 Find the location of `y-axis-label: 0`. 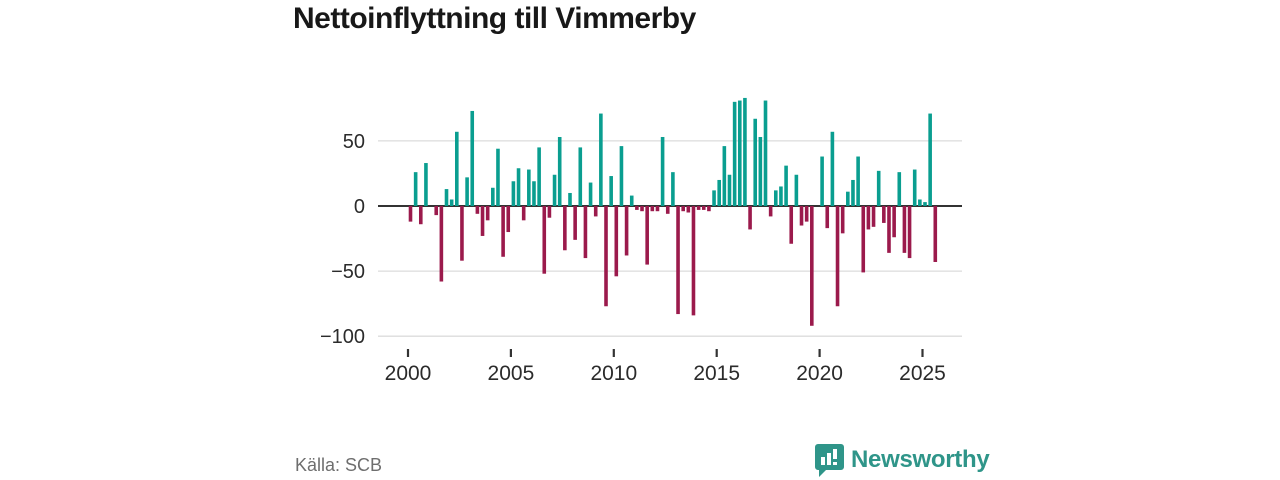

y-axis-label: 0 is located at coordinates (359, 207).